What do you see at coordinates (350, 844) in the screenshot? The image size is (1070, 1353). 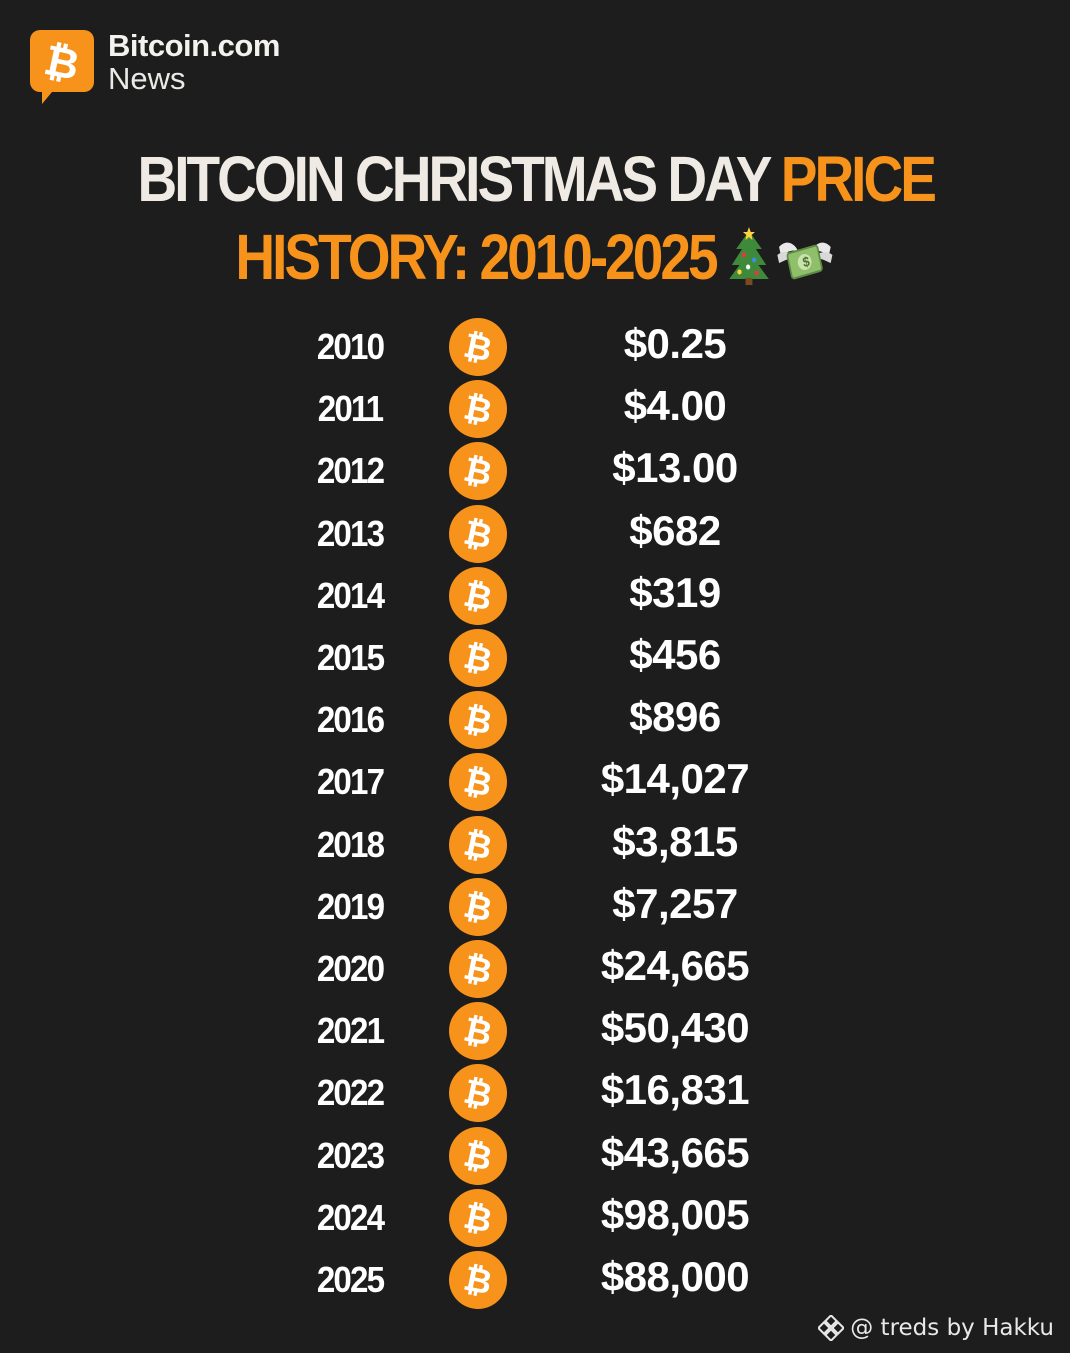 I see `row-year: 2018` at bounding box center [350, 844].